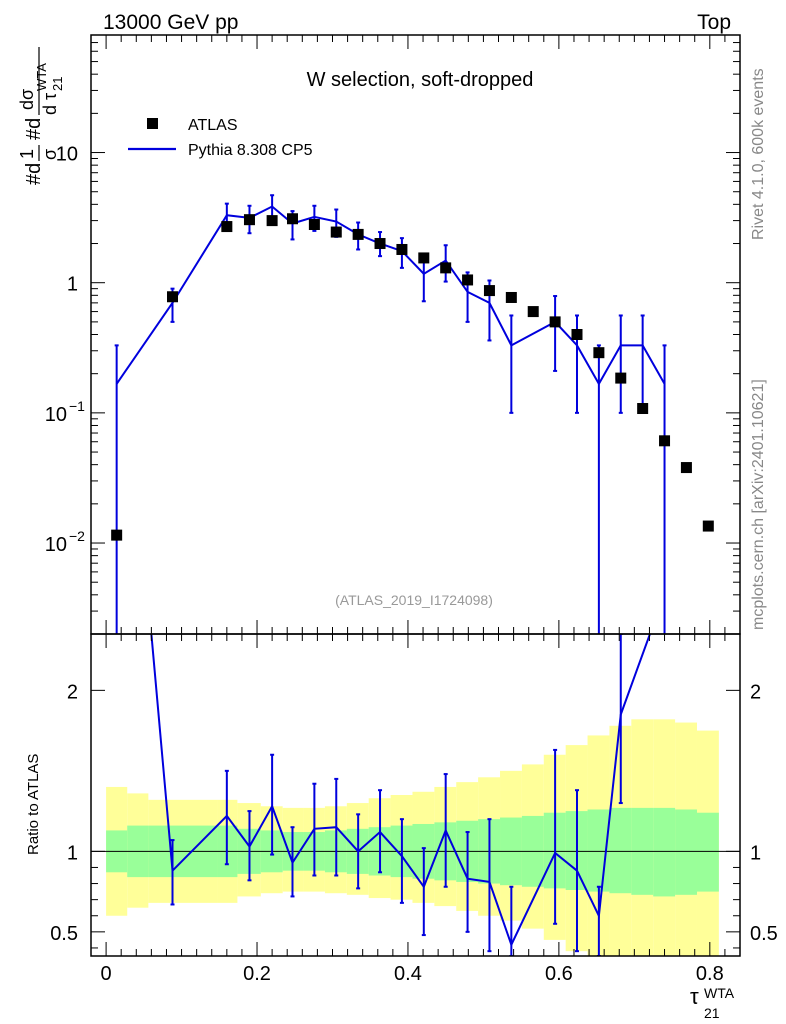  What do you see at coordinates (106, 974) in the screenshot?
I see `x-tick-label: 0` at bounding box center [106, 974].